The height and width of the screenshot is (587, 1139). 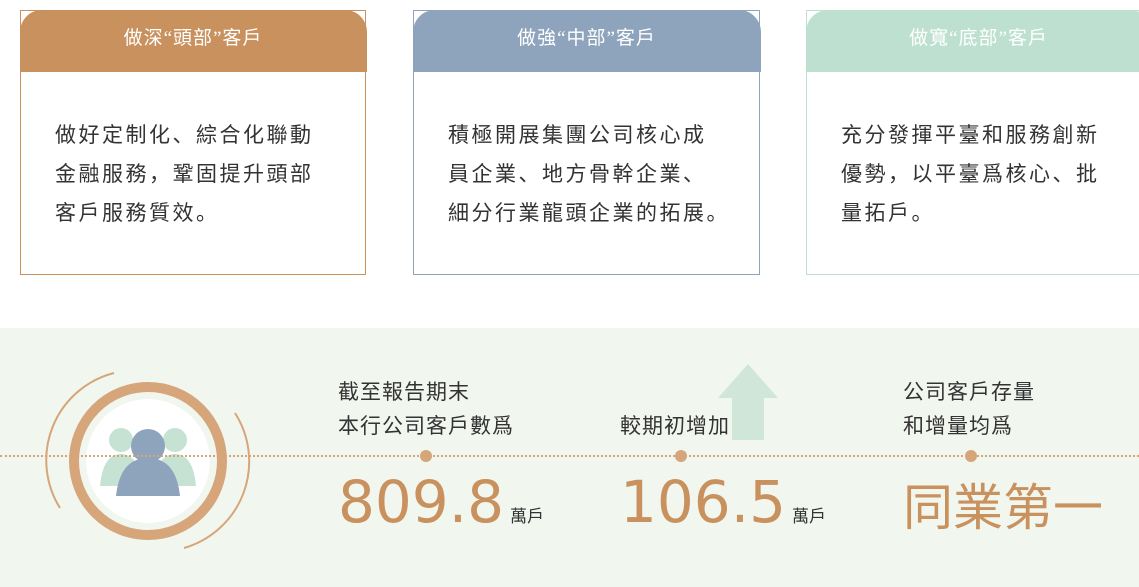 What do you see at coordinates (426, 426) in the screenshot?
I see `stat-label-line: 本行公司客戶數爲` at bounding box center [426, 426].